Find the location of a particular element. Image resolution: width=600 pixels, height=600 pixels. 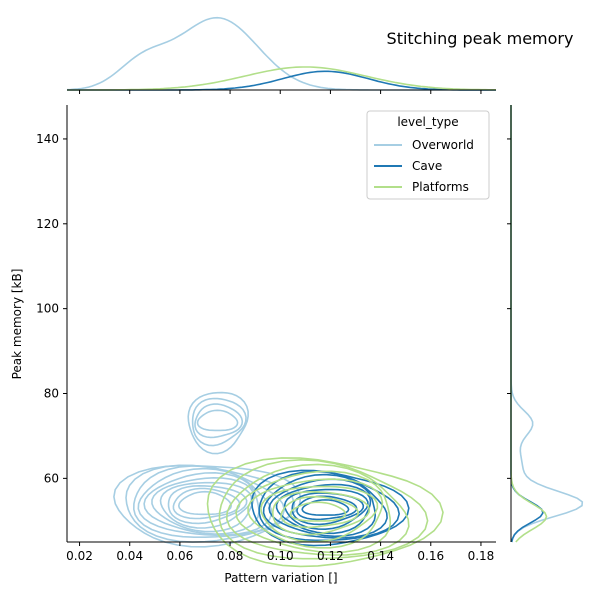

x-tick-label: 0.14 is located at coordinates (380, 556).